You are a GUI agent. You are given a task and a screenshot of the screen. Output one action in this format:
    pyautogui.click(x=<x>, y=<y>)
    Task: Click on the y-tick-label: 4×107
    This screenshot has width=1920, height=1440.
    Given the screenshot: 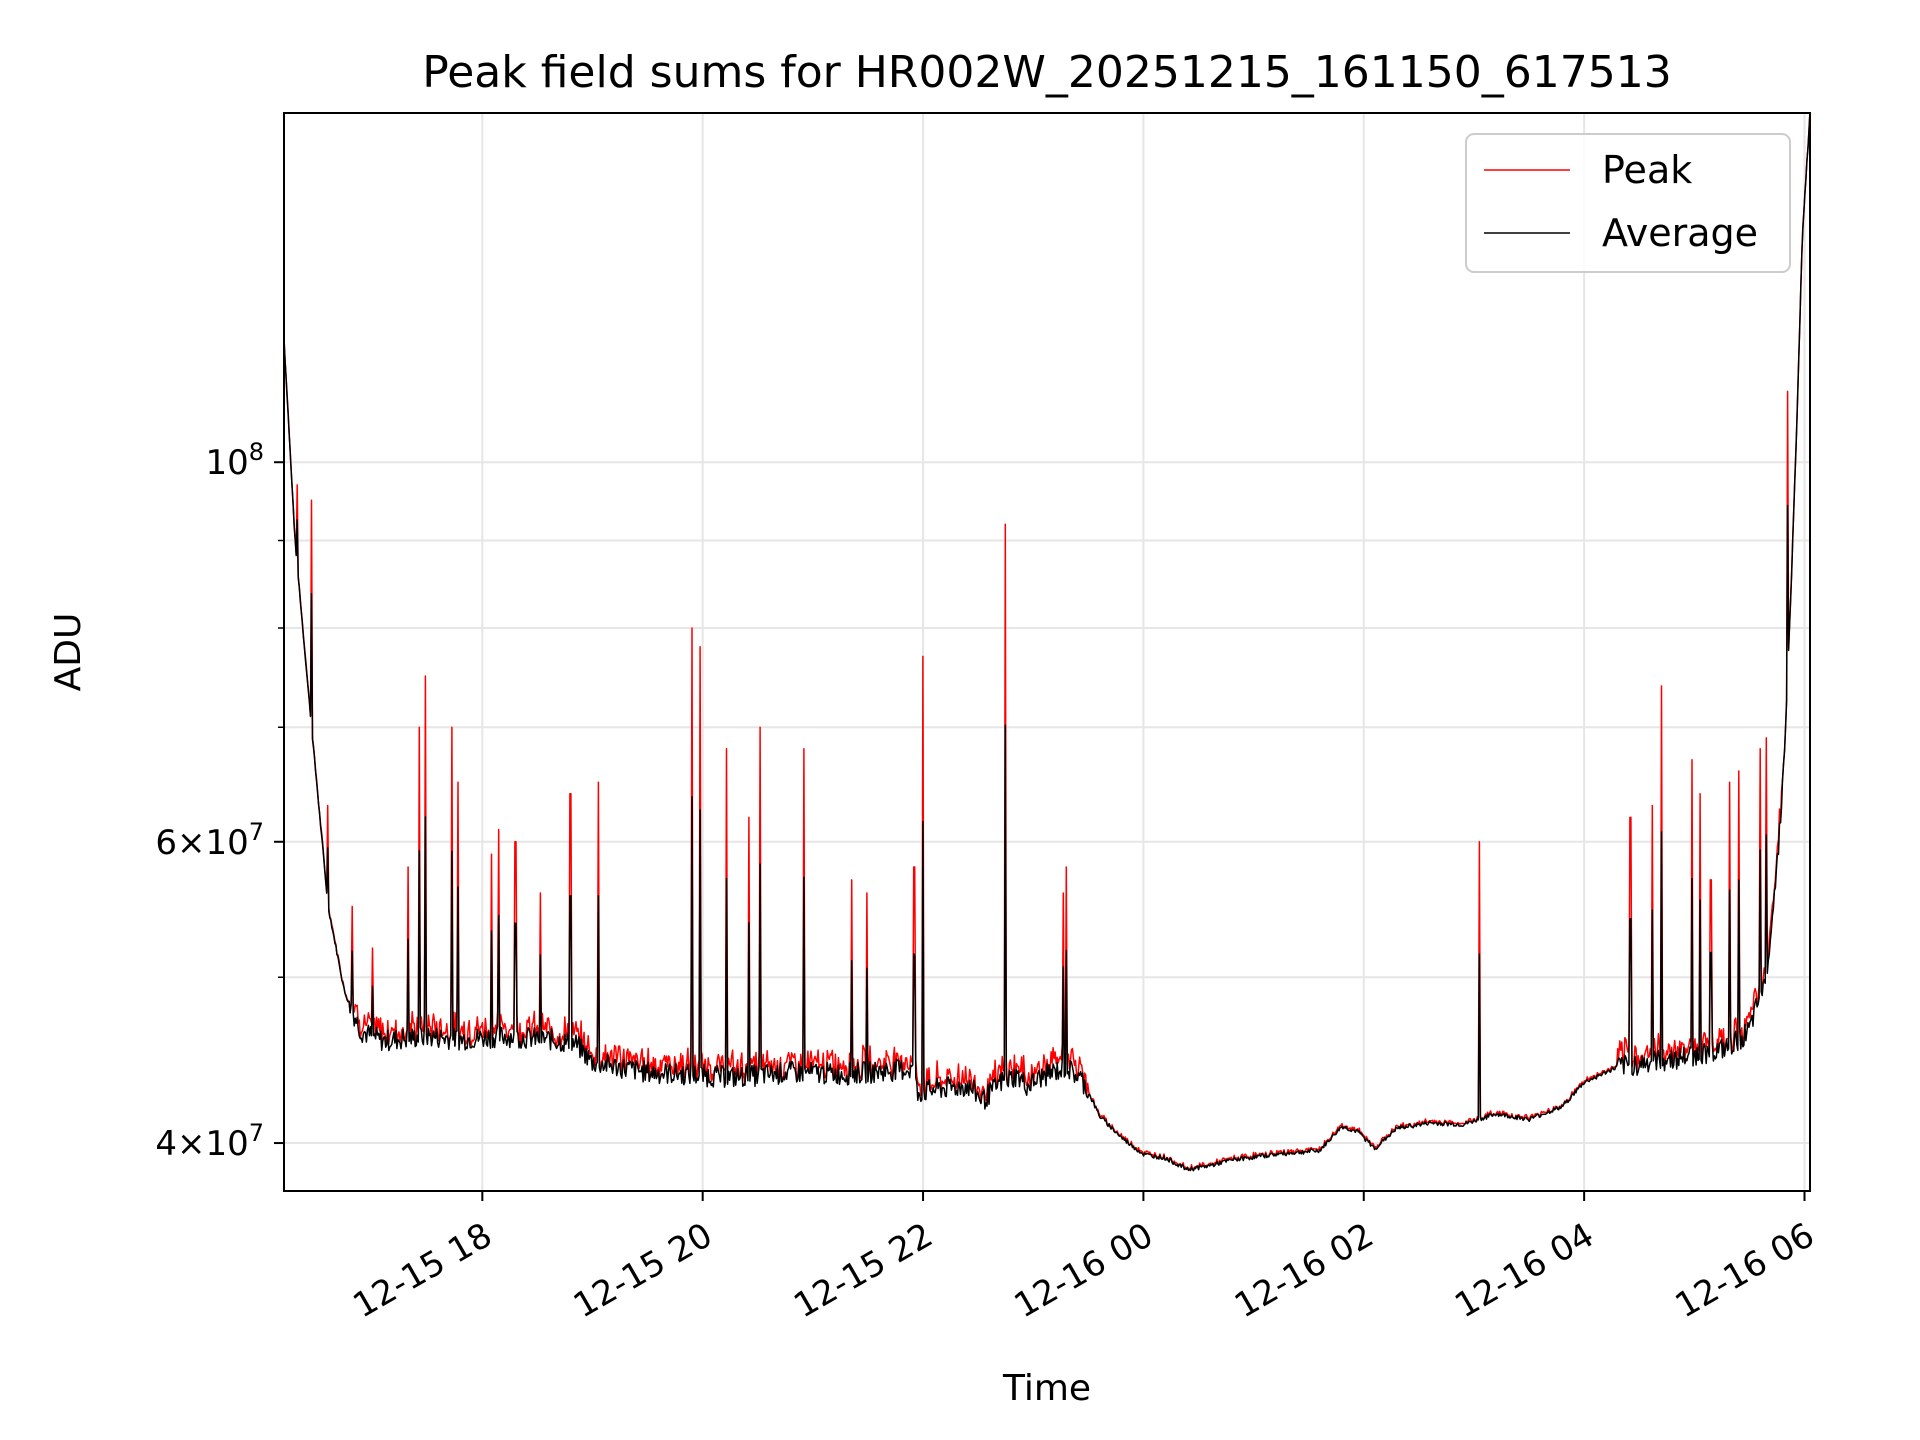 What is the action you would take?
    pyautogui.click(x=209, y=1141)
    